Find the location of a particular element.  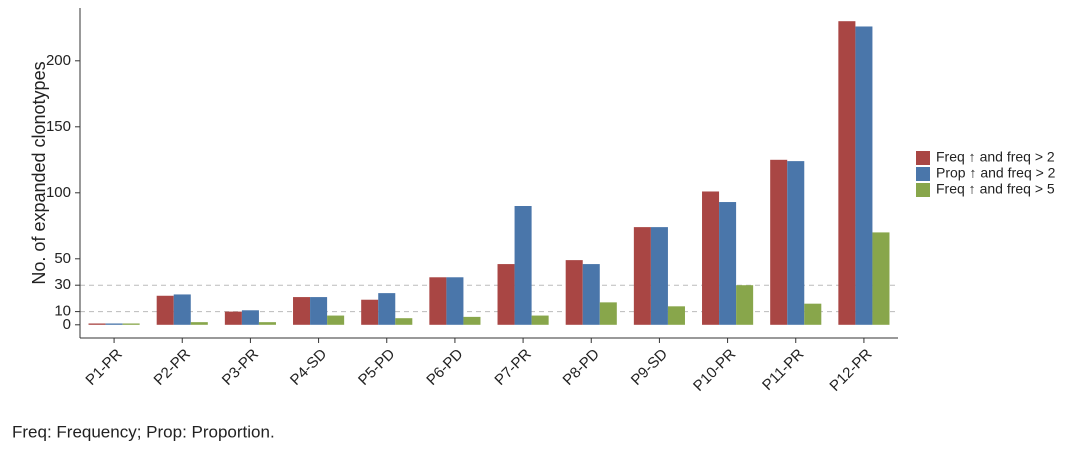

legend-label: Freq ↑ and freq > 2 is located at coordinates (995, 157).